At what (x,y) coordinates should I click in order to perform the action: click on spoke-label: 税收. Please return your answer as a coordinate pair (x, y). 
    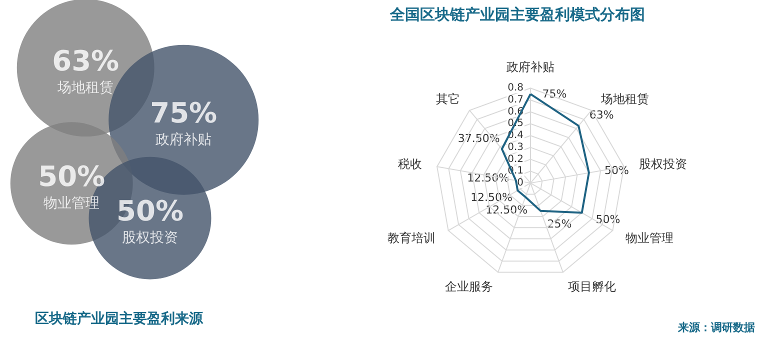
    Looking at the image, I should click on (410, 163).